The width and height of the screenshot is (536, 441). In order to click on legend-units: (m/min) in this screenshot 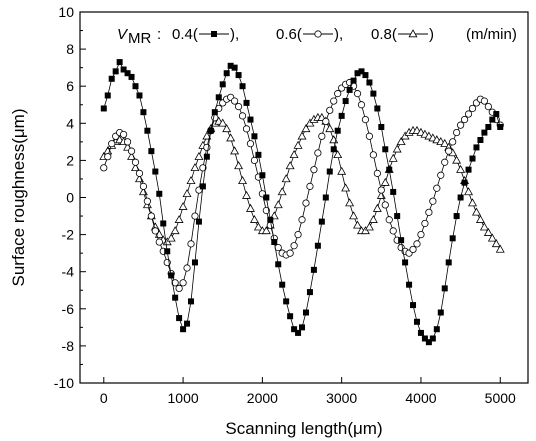, I will do `click(491, 34)`.